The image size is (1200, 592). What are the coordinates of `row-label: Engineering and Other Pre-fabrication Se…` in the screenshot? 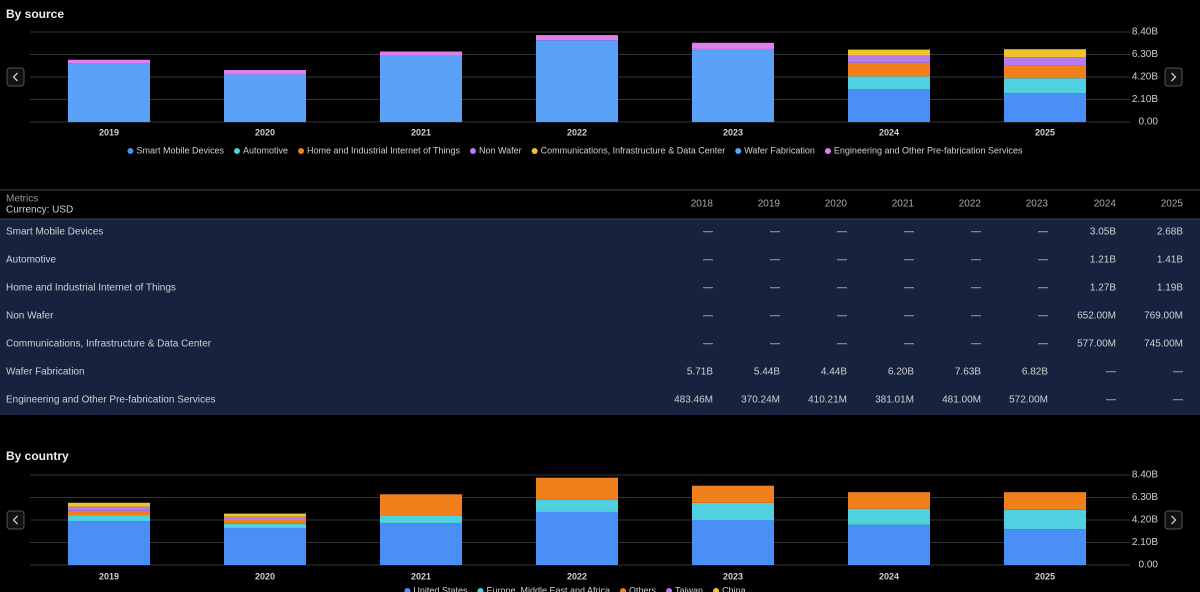 It's located at (111, 400).